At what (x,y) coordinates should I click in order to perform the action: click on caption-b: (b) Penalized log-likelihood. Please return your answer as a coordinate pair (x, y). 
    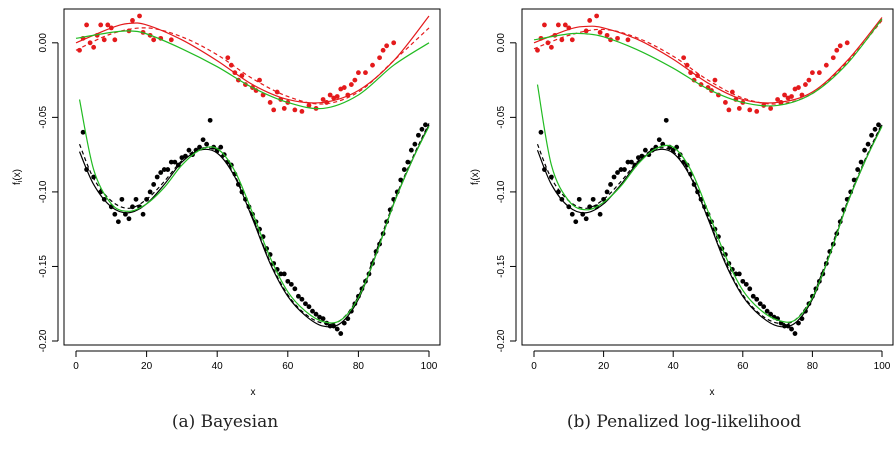
    Looking at the image, I should click on (684, 422).